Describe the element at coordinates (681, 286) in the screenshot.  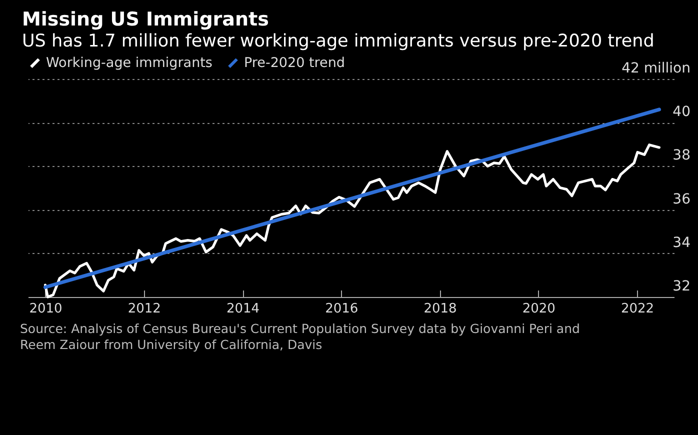
I see `y-tick-label: 32` at that location.